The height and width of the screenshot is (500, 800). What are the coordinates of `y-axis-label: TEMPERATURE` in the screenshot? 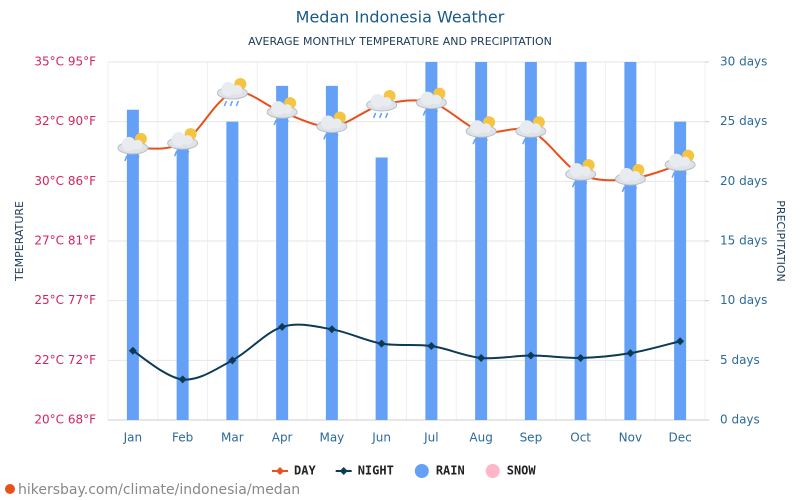 It's located at (19, 241).